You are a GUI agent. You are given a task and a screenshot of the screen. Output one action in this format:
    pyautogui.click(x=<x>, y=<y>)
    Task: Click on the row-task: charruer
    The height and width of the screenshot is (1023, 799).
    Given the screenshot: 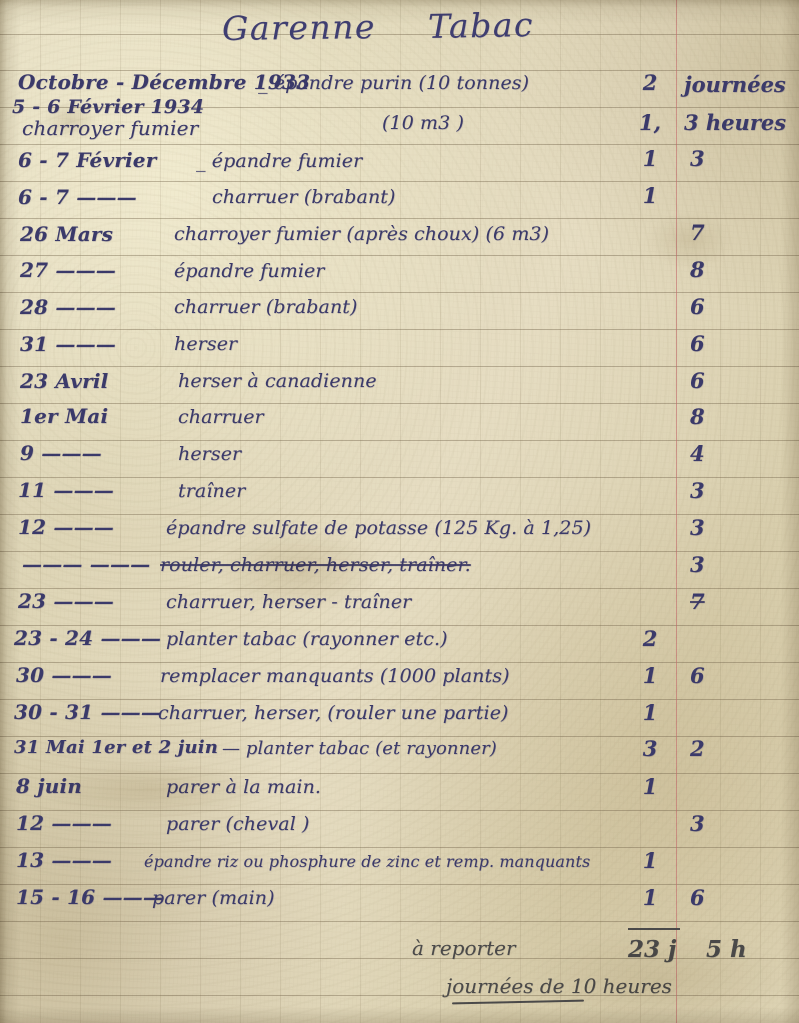 What is the action you would take?
    pyautogui.click(x=221, y=417)
    